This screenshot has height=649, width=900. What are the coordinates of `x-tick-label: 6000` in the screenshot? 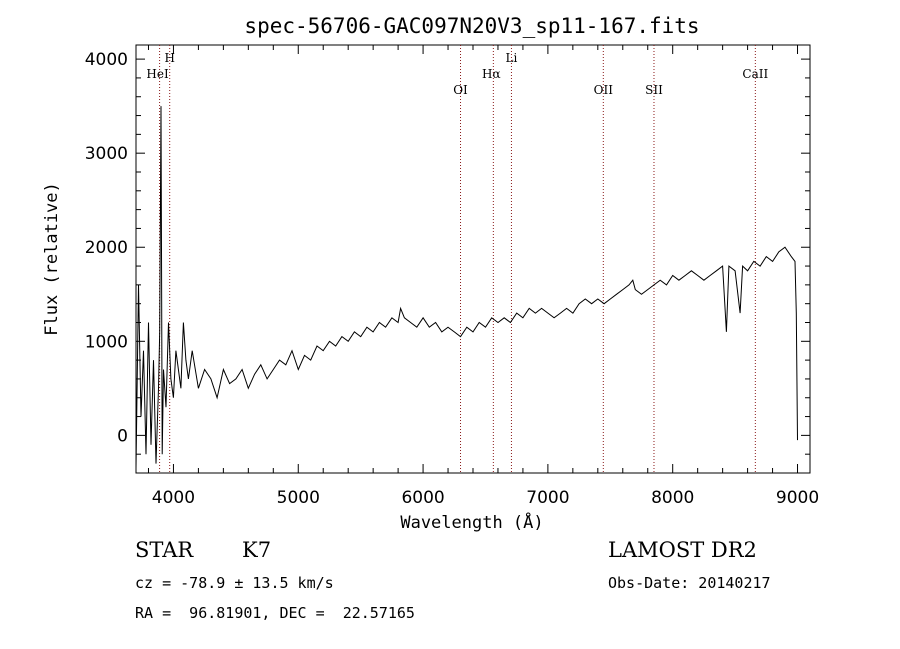 It's located at (422, 498).